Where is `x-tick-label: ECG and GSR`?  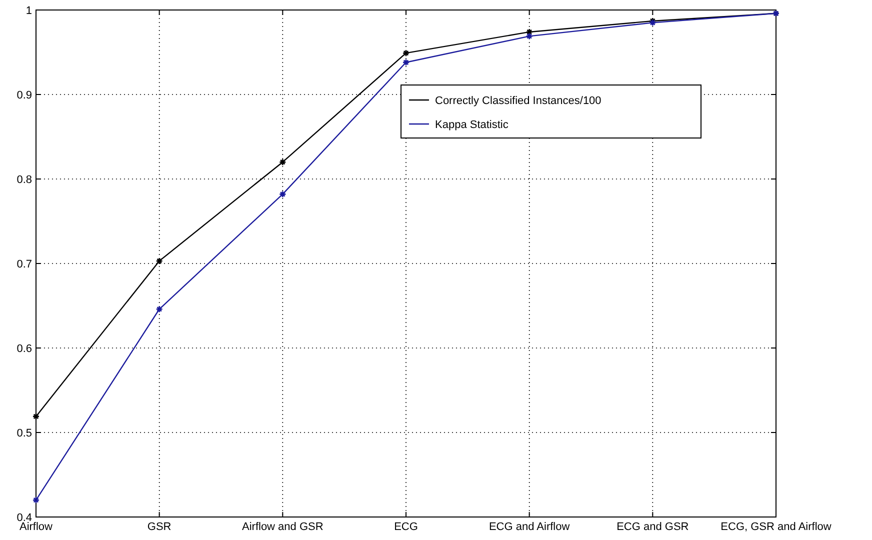 x-tick-label: ECG and GSR is located at coordinates (652, 527).